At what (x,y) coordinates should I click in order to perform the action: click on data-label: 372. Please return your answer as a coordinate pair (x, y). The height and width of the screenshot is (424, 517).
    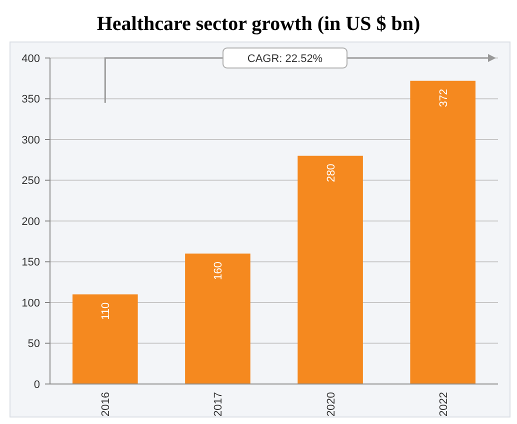
    Looking at the image, I should click on (444, 98).